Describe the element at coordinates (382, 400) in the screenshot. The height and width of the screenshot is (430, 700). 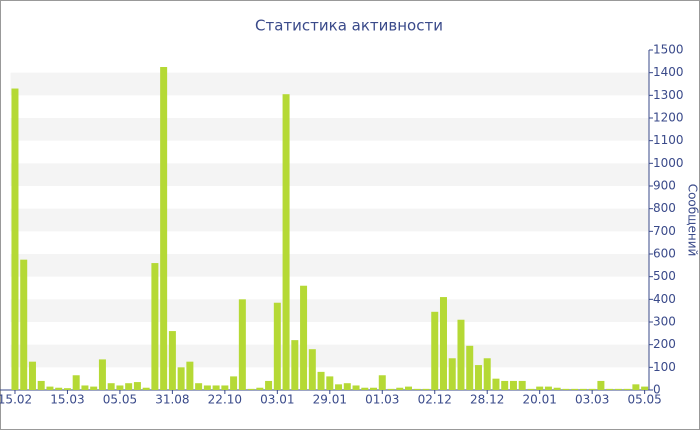
I see `x-tick-label: 01.03` at that location.